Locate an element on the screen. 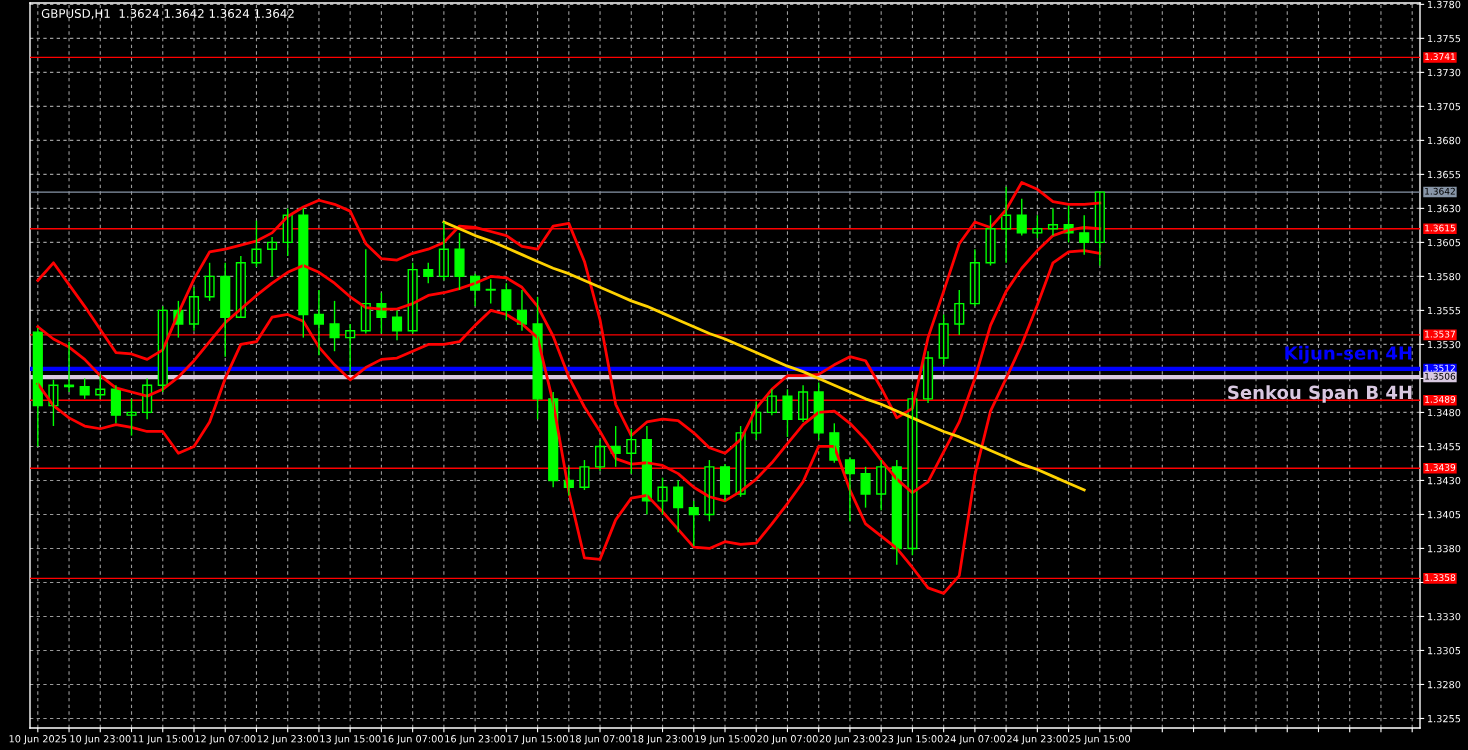 Image resolution: width=1468 pixels, height=750 pixels. x-tick-label: 25 Jun 15:00 is located at coordinates (1100, 740).